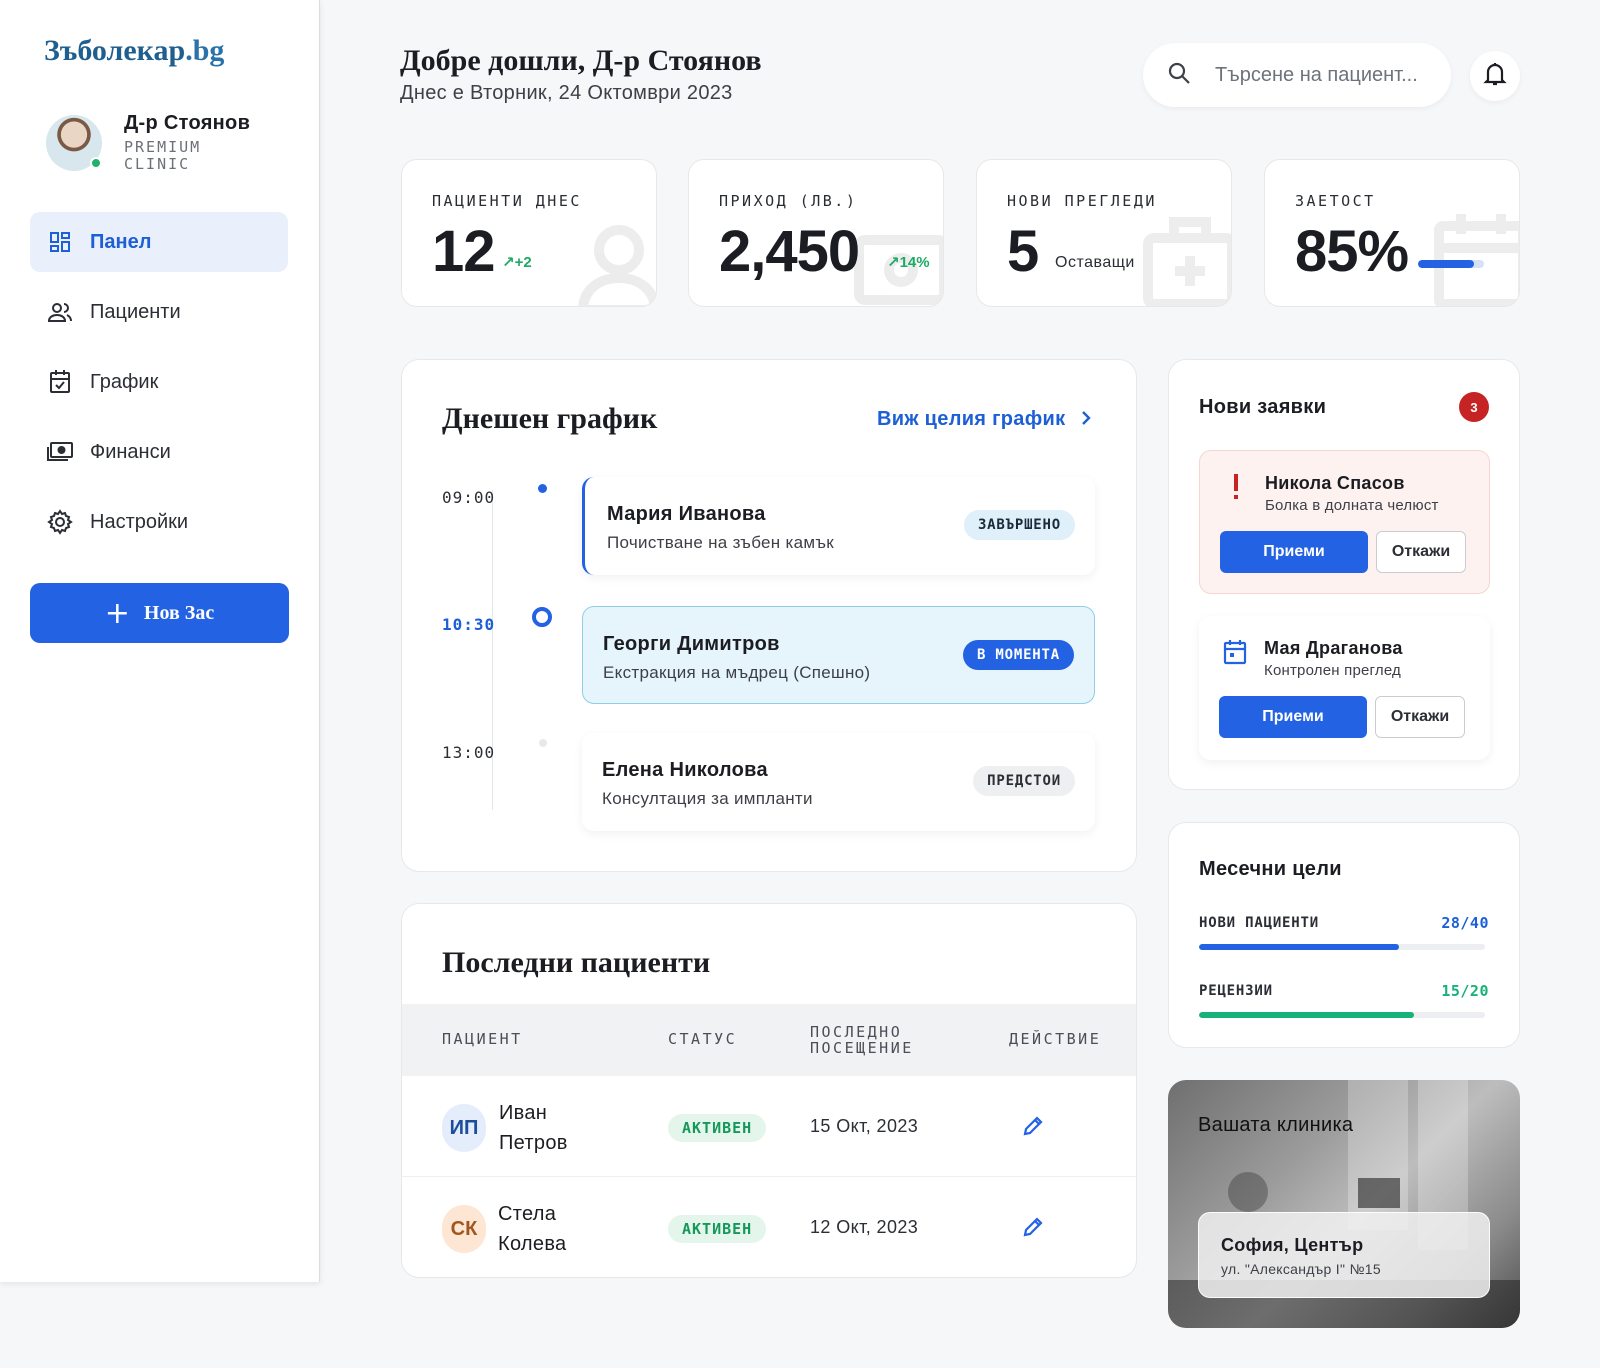  Describe the element at coordinates (1086, 419) in the screenshot. I see `chevron-right-icon` at that location.